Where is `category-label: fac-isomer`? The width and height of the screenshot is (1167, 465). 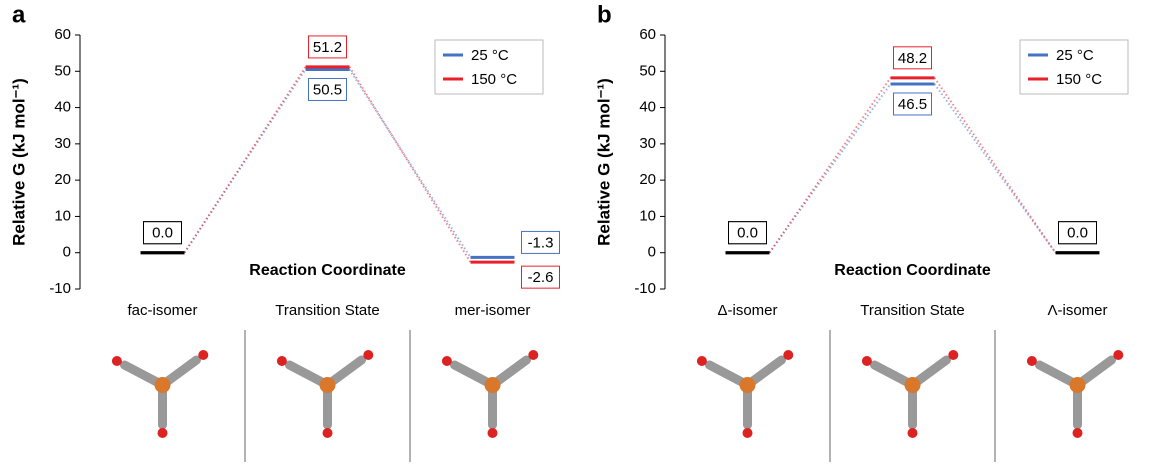
category-label: fac-isomer is located at coordinates (162, 310).